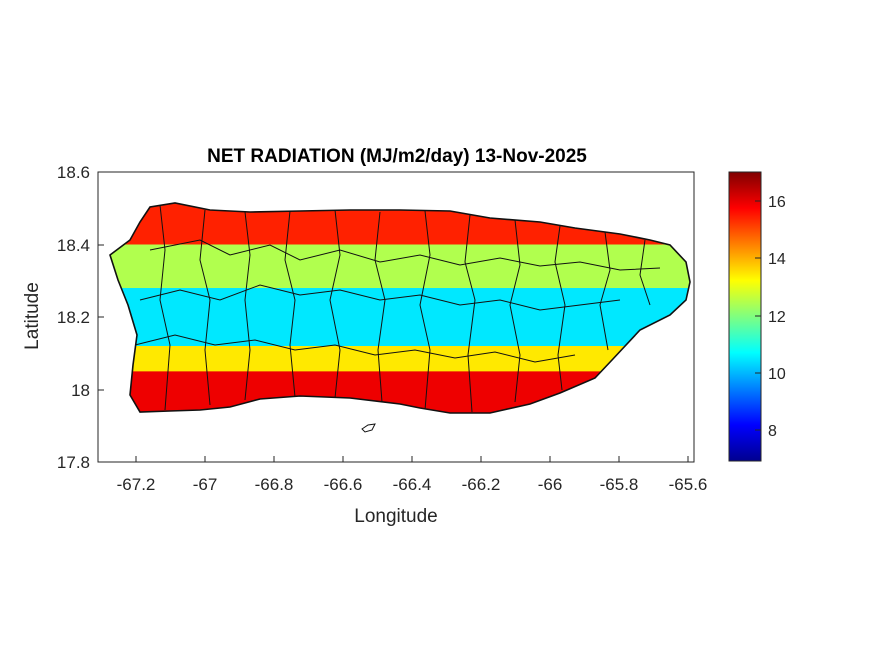  I want to click on y-axis-label: Latitude, so click(32, 316).